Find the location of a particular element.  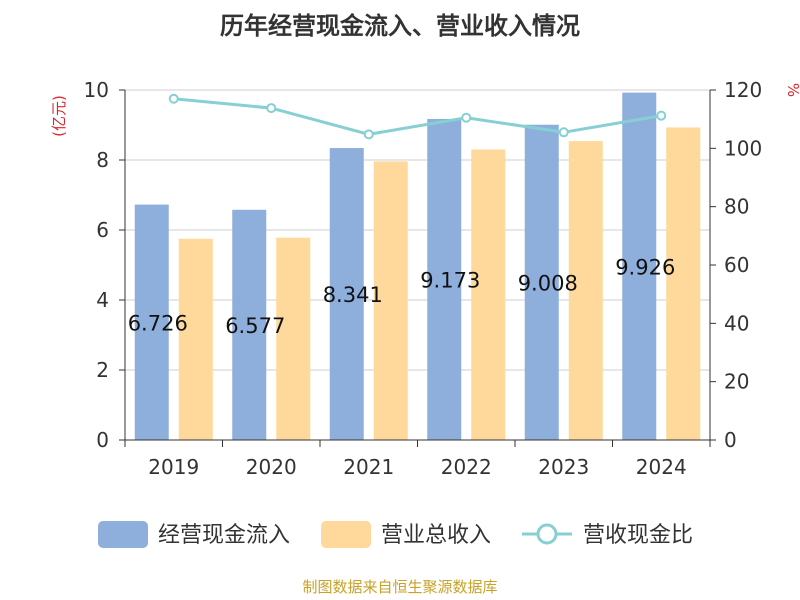

legend-swatch-marker is located at coordinates (547, 534).